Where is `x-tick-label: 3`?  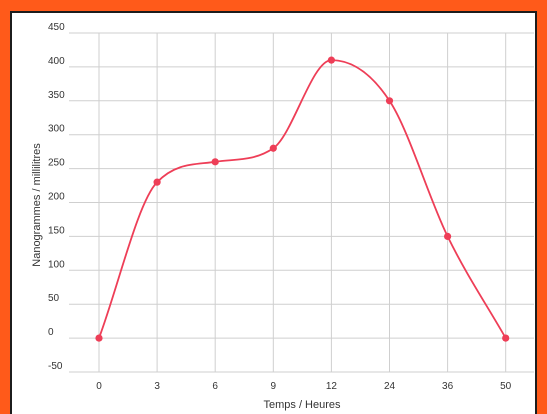
x-tick-label: 3 is located at coordinates (157, 386).